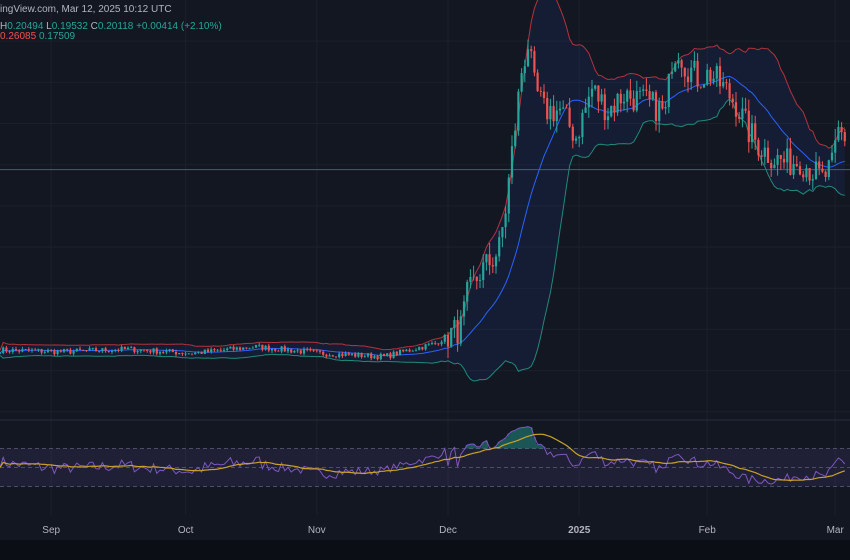 This screenshot has height=560, width=850. Describe the element at coordinates (448, 530) in the screenshot. I see `x-tick-label: Dec` at that location.